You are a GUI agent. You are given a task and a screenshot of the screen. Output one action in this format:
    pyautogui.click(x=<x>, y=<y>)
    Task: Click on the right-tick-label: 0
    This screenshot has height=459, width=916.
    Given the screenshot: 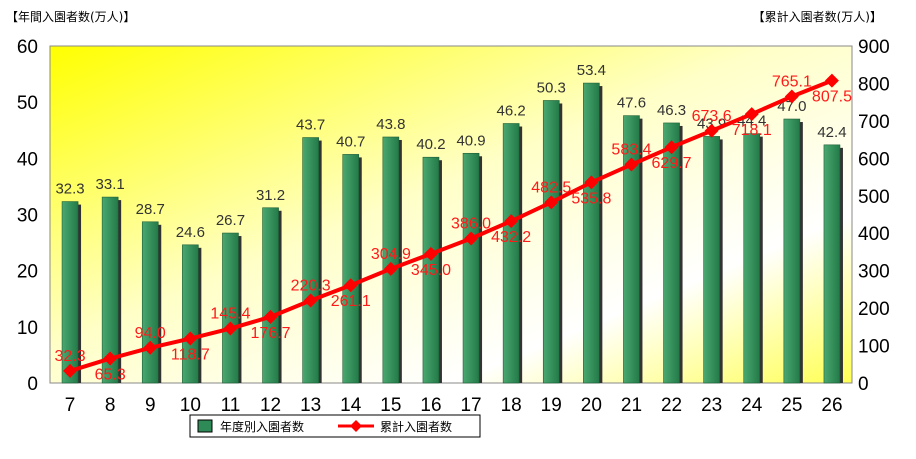 What is the action you would take?
    pyautogui.click(x=863, y=384)
    